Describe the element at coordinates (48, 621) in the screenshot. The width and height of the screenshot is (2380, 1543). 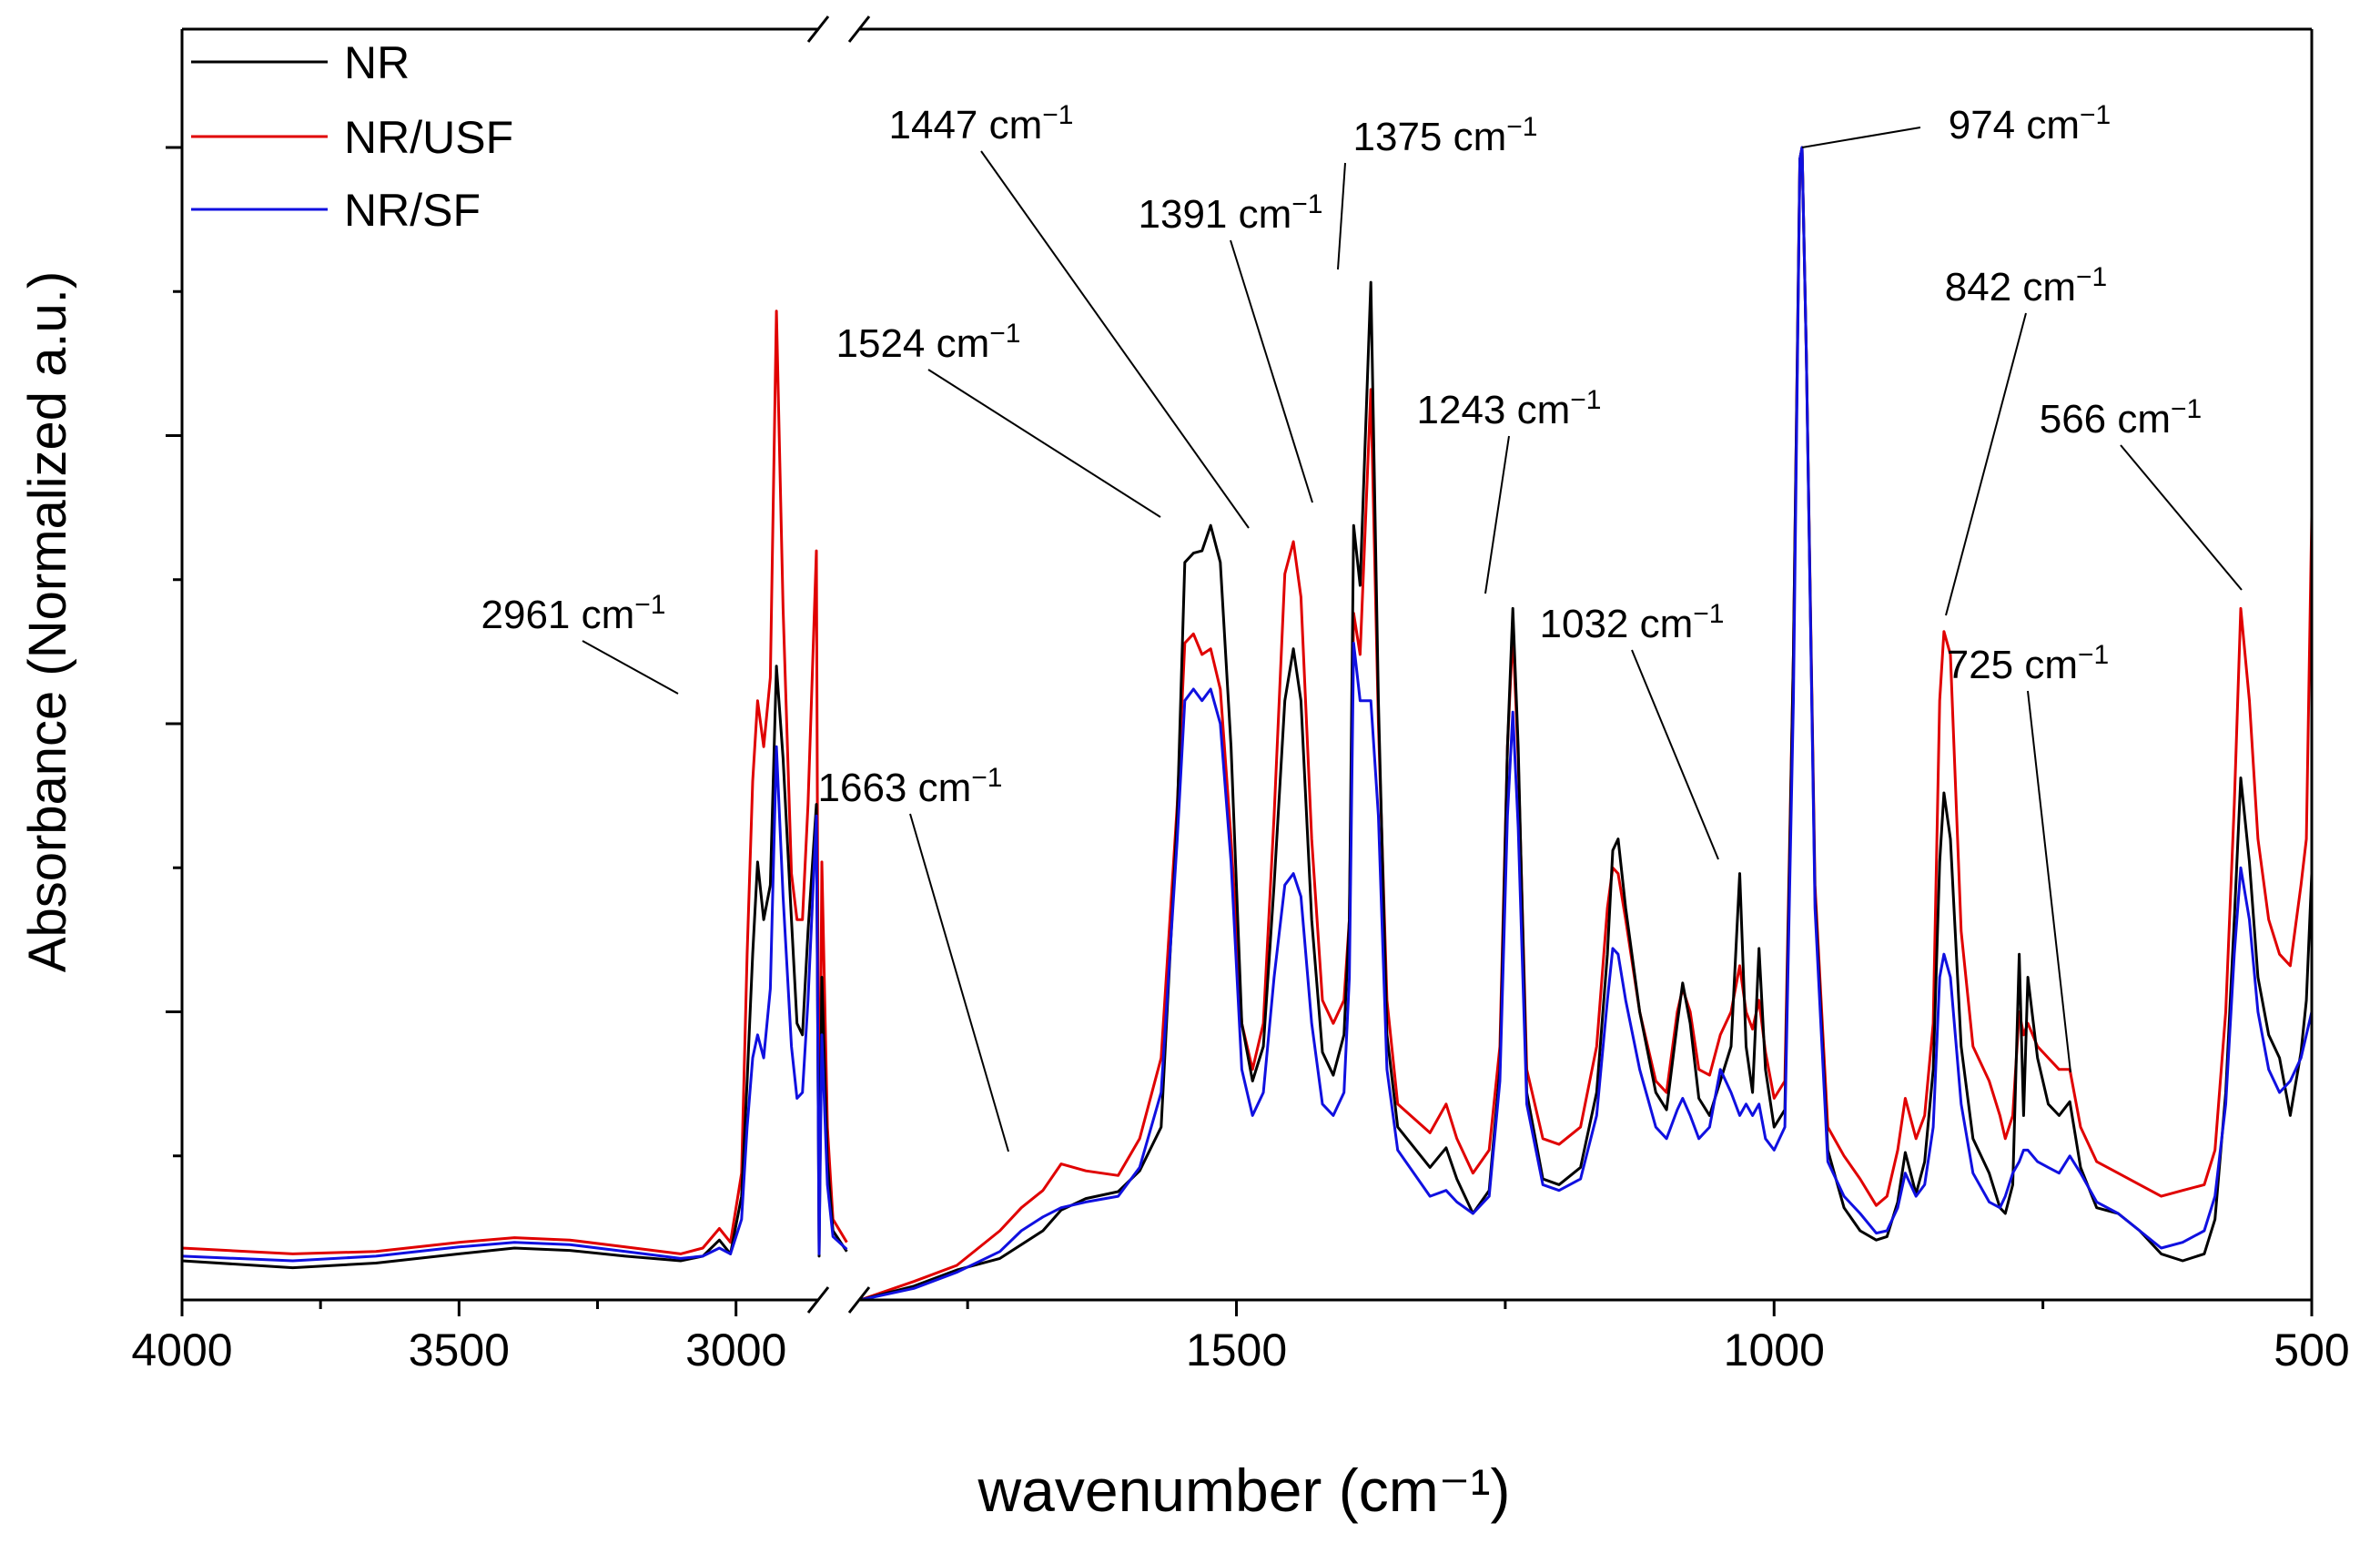
I see `y-axis-title: Absorbance (Normalized a.u.)` at that location.